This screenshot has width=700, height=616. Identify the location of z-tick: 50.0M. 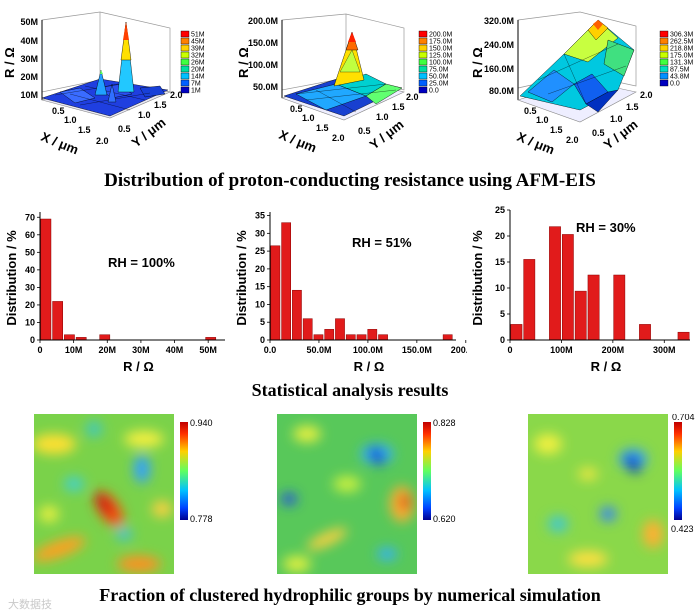
(265, 87).